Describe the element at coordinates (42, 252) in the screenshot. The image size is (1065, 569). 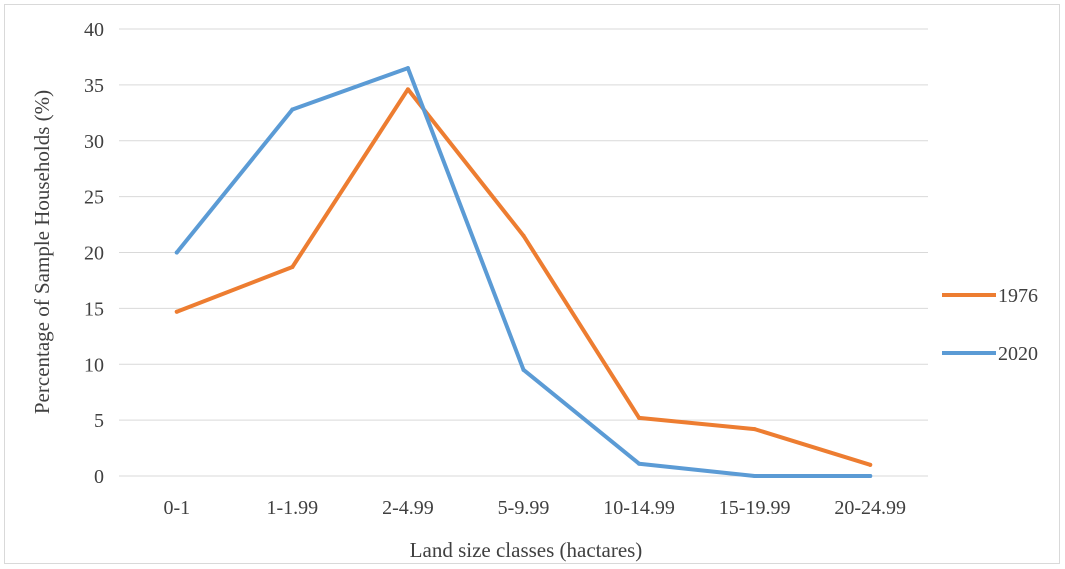
I see `y-axis-title: Percentage of Sample Households (%)` at that location.